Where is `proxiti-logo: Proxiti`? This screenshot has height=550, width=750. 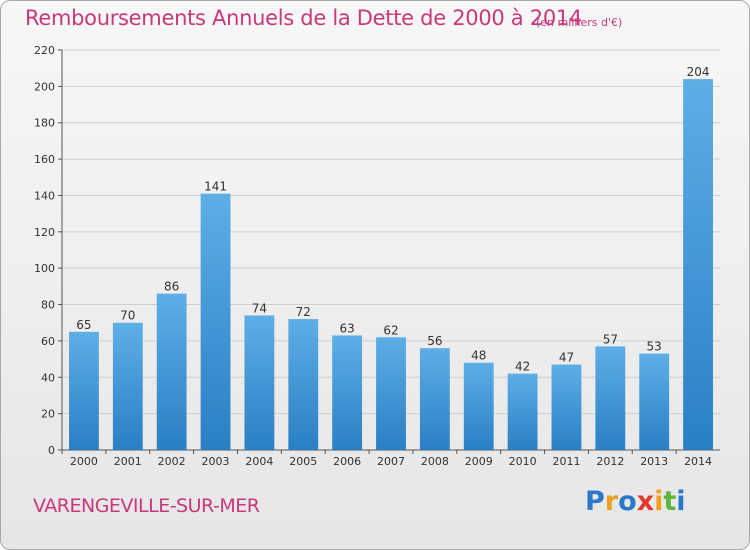
proxiti-logo: Proxiti is located at coordinates (635, 501).